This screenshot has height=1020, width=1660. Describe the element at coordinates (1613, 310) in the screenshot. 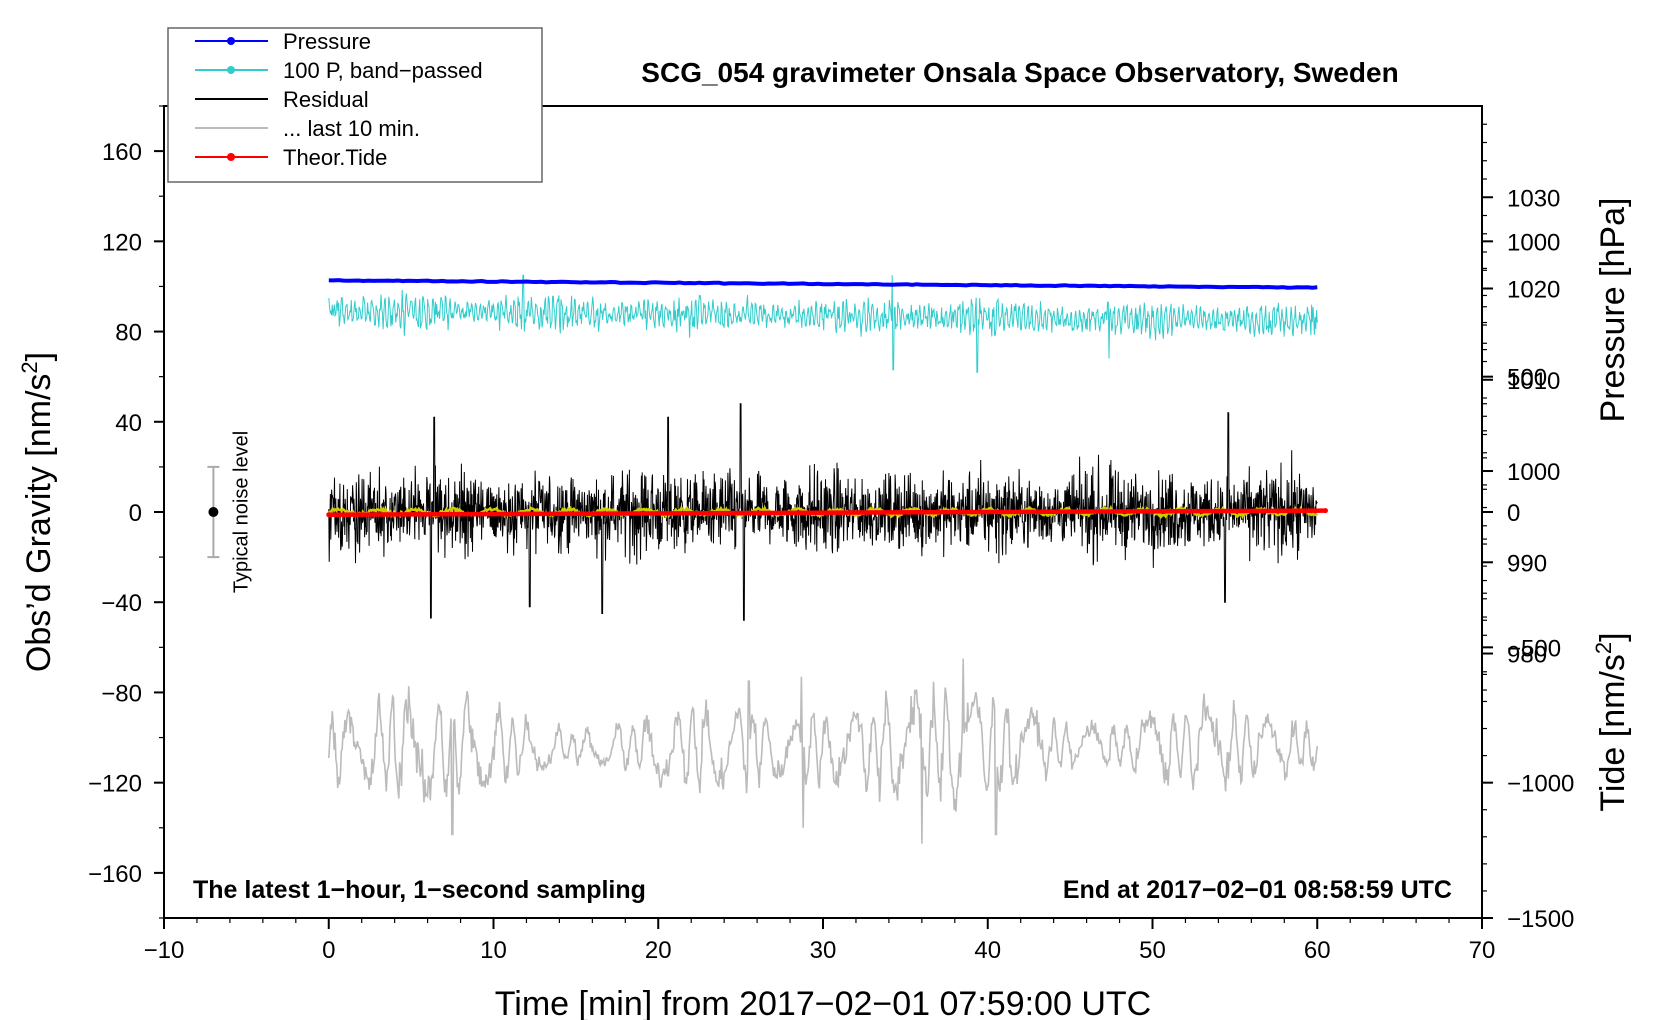

I see `y-axis-pressure-label: Pressure [hPa]` at that location.